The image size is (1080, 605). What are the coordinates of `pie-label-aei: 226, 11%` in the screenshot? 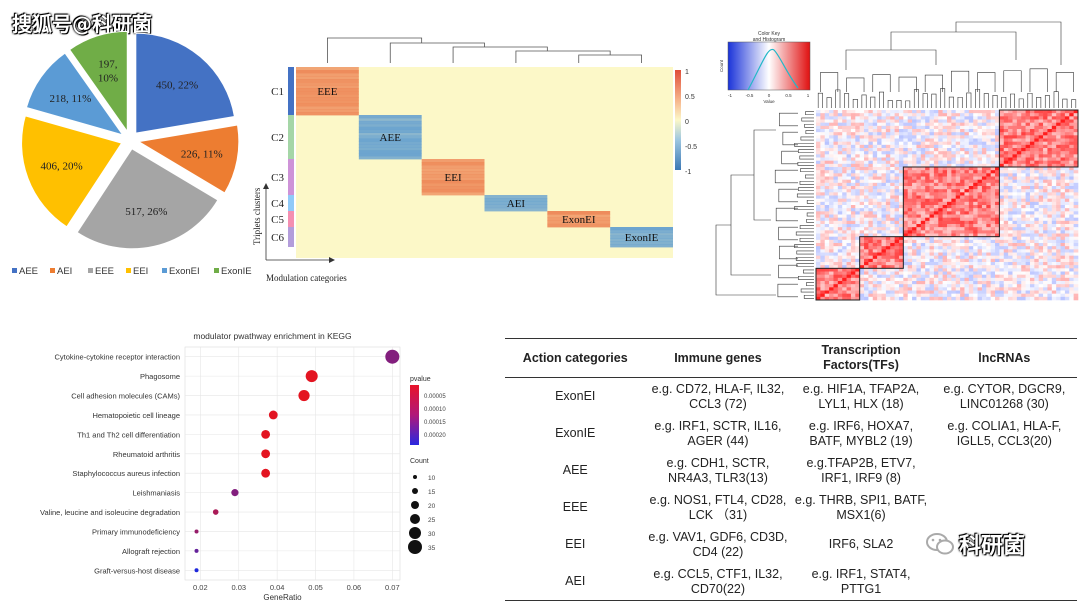 It's located at (202, 154).